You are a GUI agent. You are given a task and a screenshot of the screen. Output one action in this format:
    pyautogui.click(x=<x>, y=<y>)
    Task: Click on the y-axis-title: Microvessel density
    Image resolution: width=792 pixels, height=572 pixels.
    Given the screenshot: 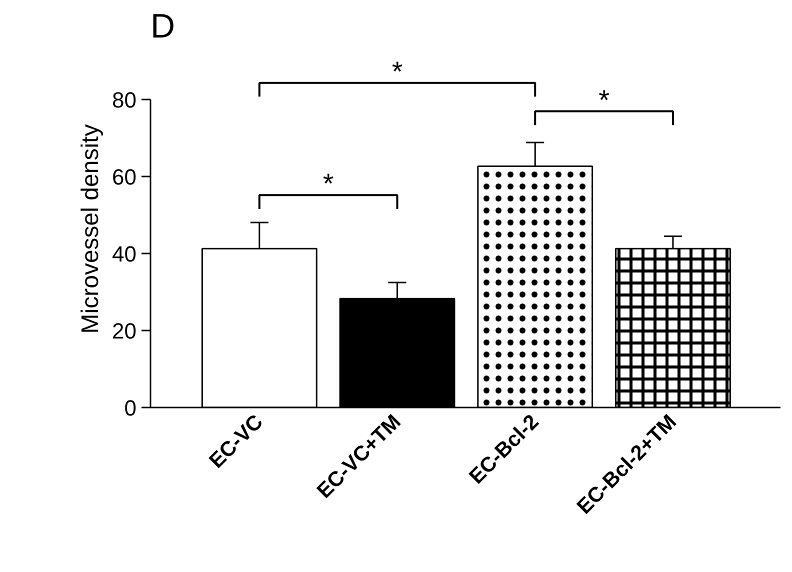 What is the action you would take?
    pyautogui.click(x=90, y=229)
    